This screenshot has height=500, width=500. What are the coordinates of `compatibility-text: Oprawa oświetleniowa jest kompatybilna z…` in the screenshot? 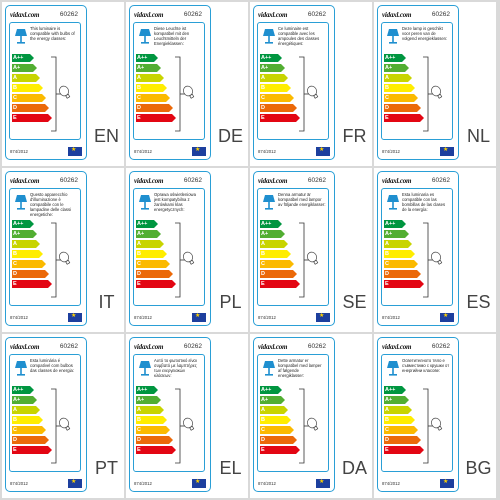 It's located at (175, 202).